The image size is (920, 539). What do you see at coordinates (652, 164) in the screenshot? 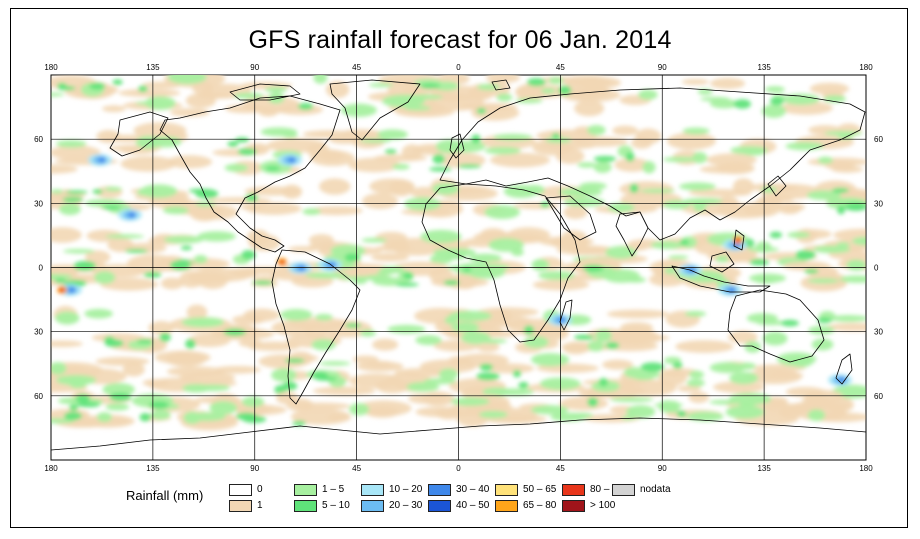
I see `eurasia-outline` at bounding box center [652, 164].